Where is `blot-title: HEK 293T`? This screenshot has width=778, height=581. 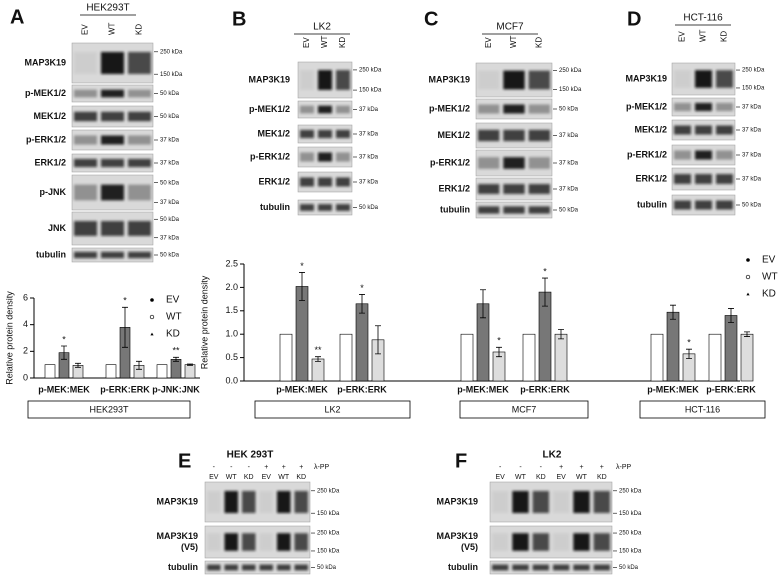 blot-title: HEK 293T is located at coordinates (250, 455).